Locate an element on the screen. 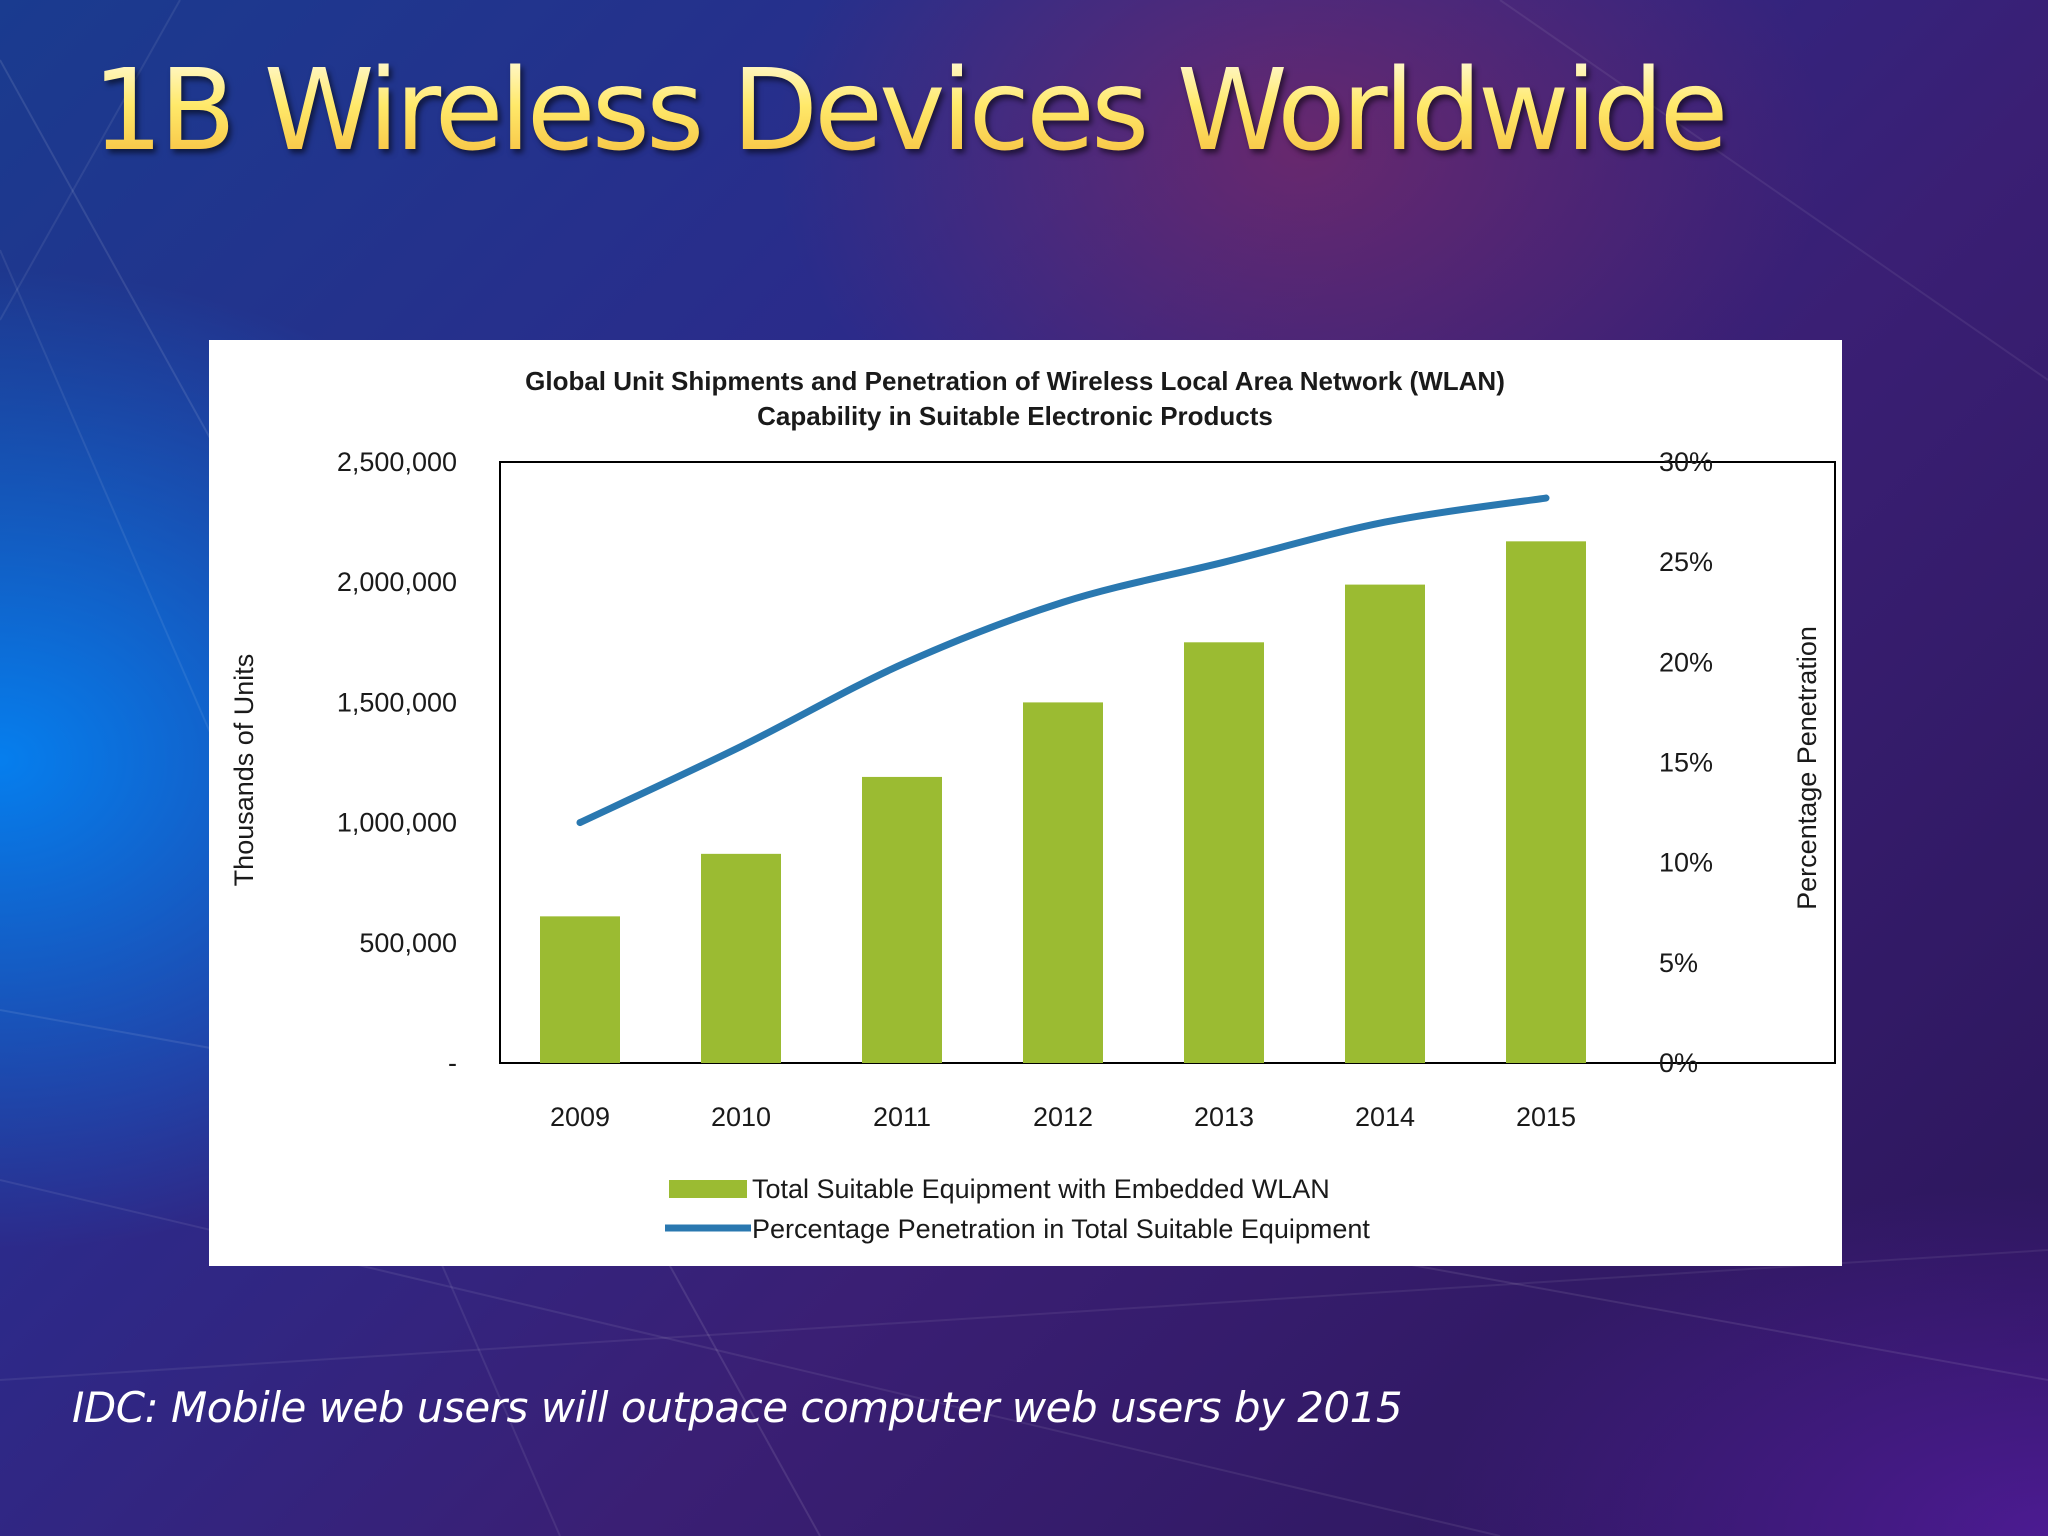  bar-2010 is located at coordinates (741, 958).